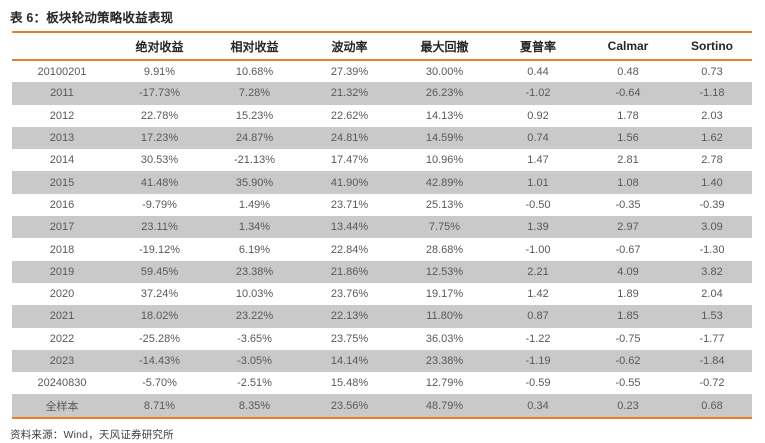 This screenshot has width=765, height=443. I want to click on cell-value: 24.81%, so click(349, 138).